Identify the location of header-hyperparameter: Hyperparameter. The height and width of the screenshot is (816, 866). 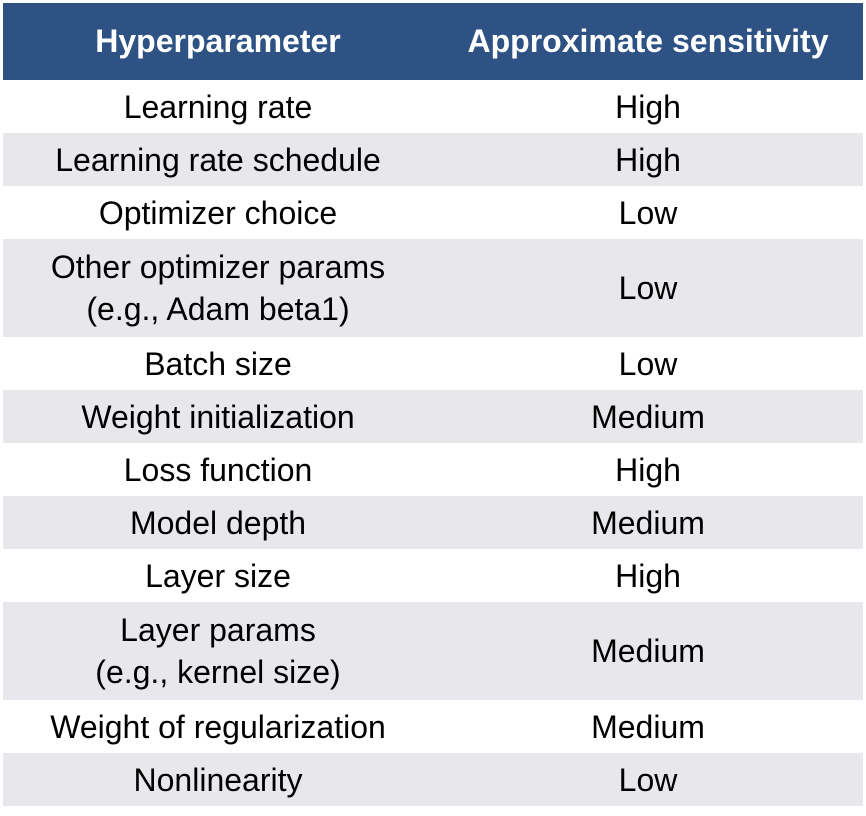
(218, 41).